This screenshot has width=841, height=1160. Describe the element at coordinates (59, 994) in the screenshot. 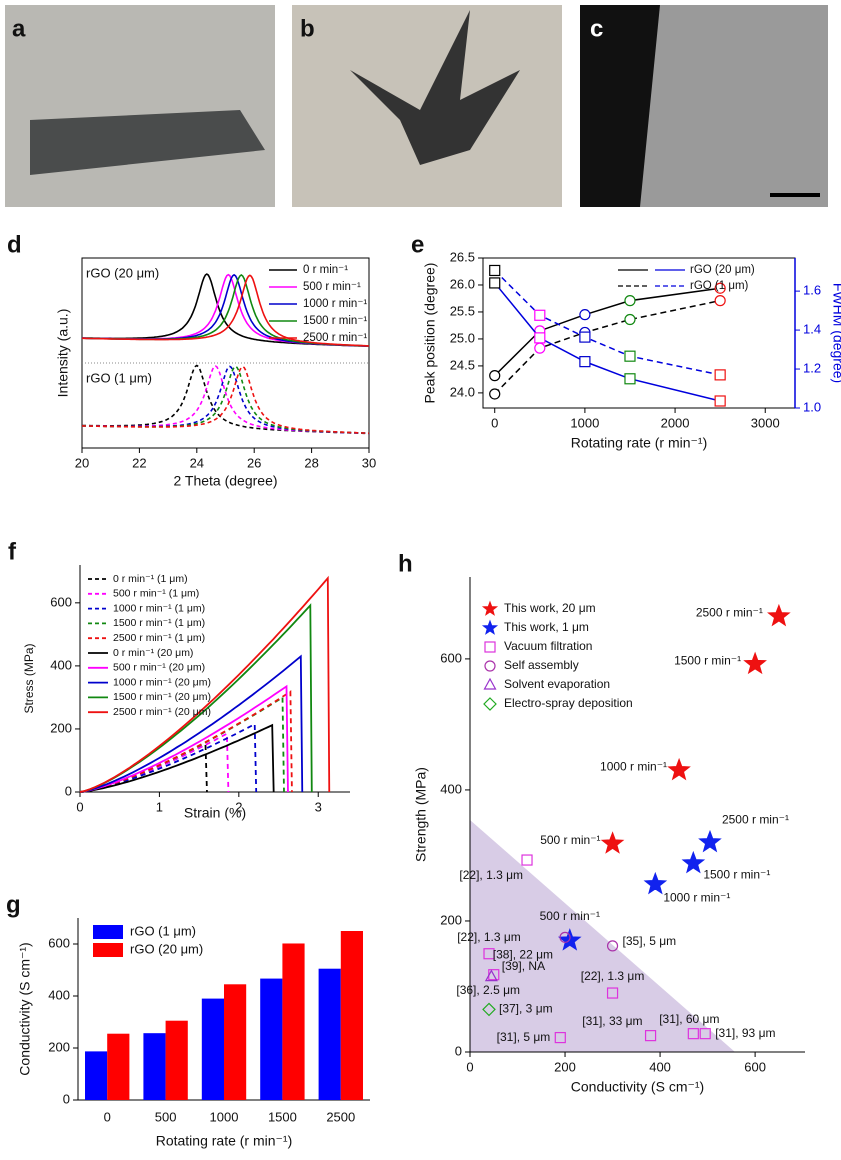

I see `y-tick-label: 400` at that location.